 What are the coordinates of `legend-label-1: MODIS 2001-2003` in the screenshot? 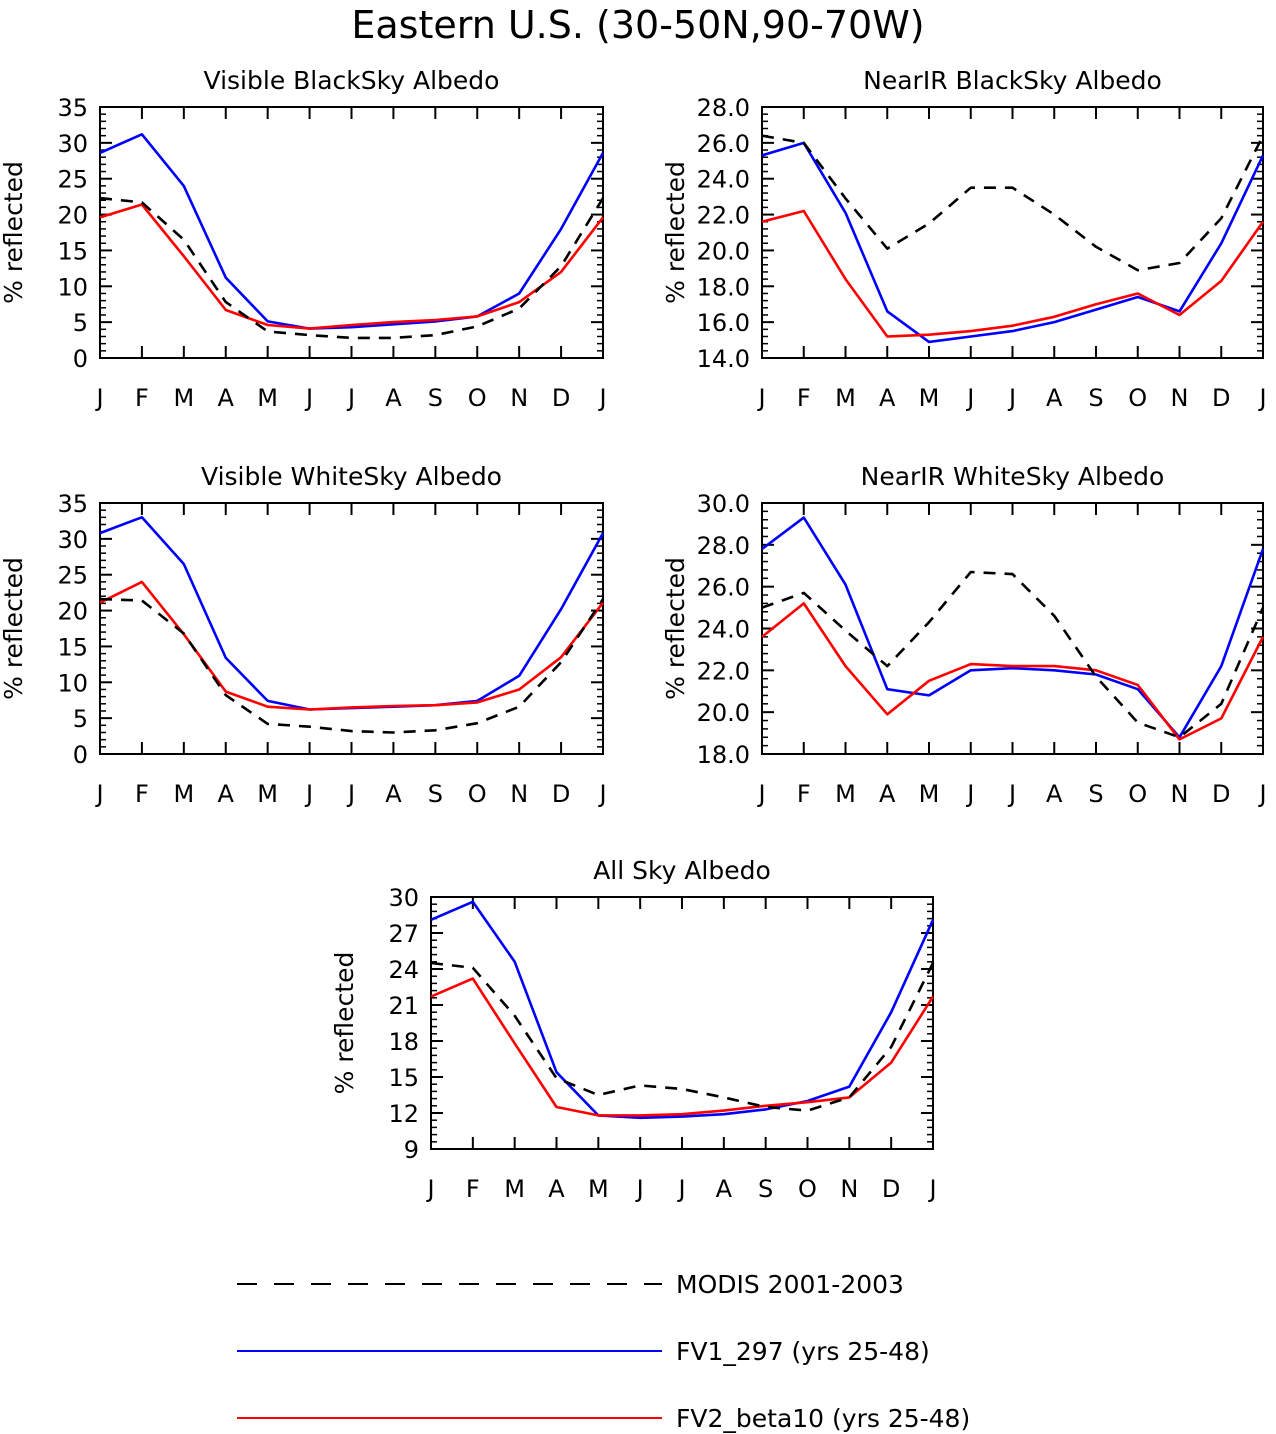 It's located at (790, 1284).